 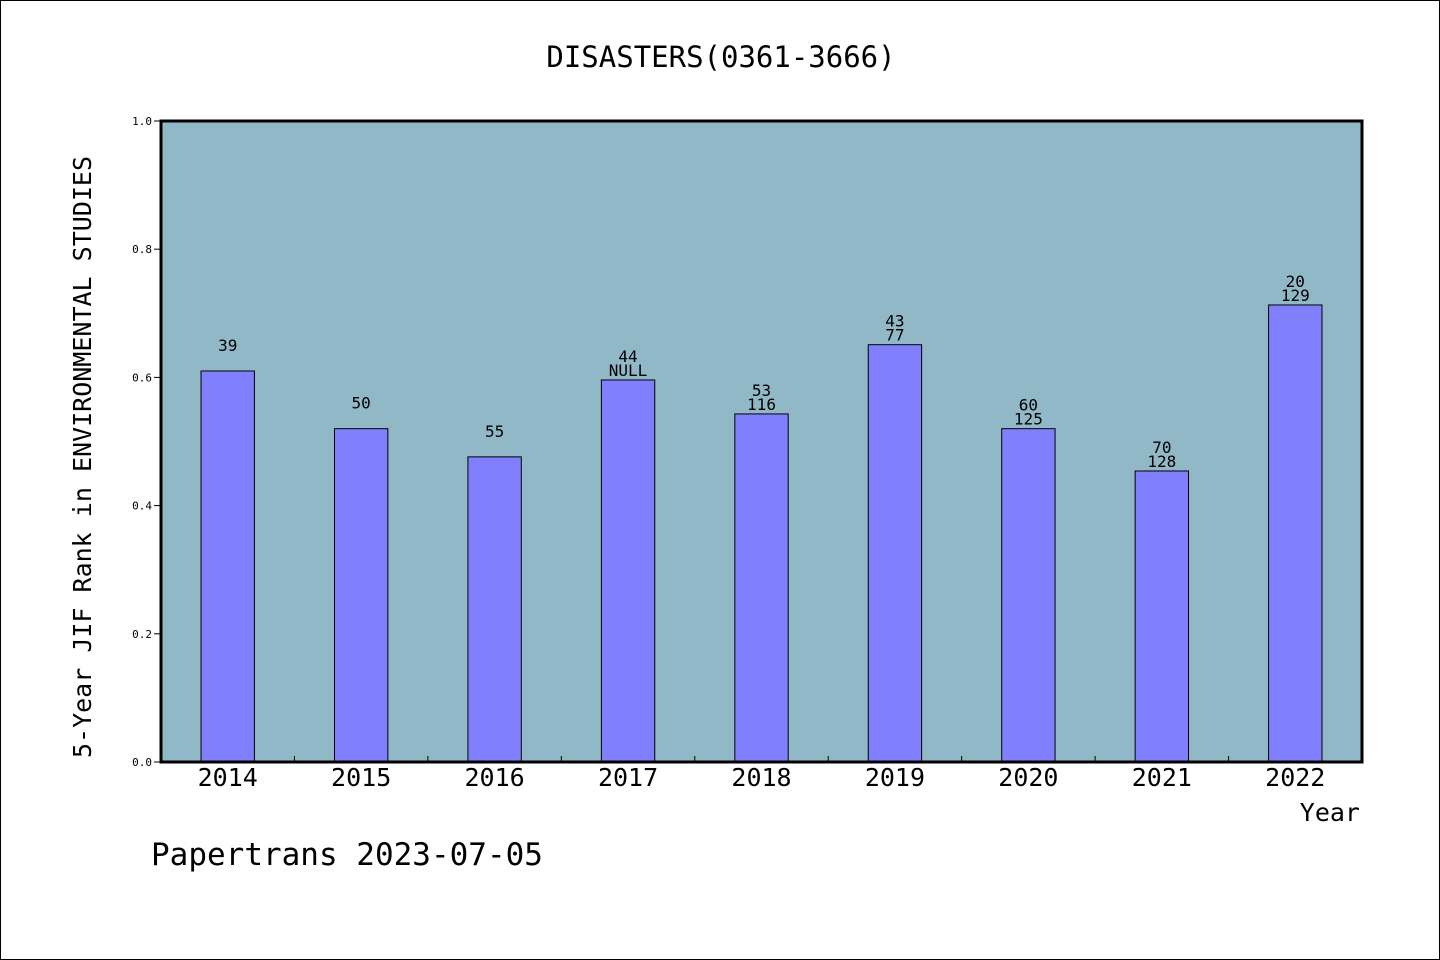 What do you see at coordinates (347, 855) in the screenshot?
I see `footer-text: Papertrans 2023-07-05` at bounding box center [347, 855].